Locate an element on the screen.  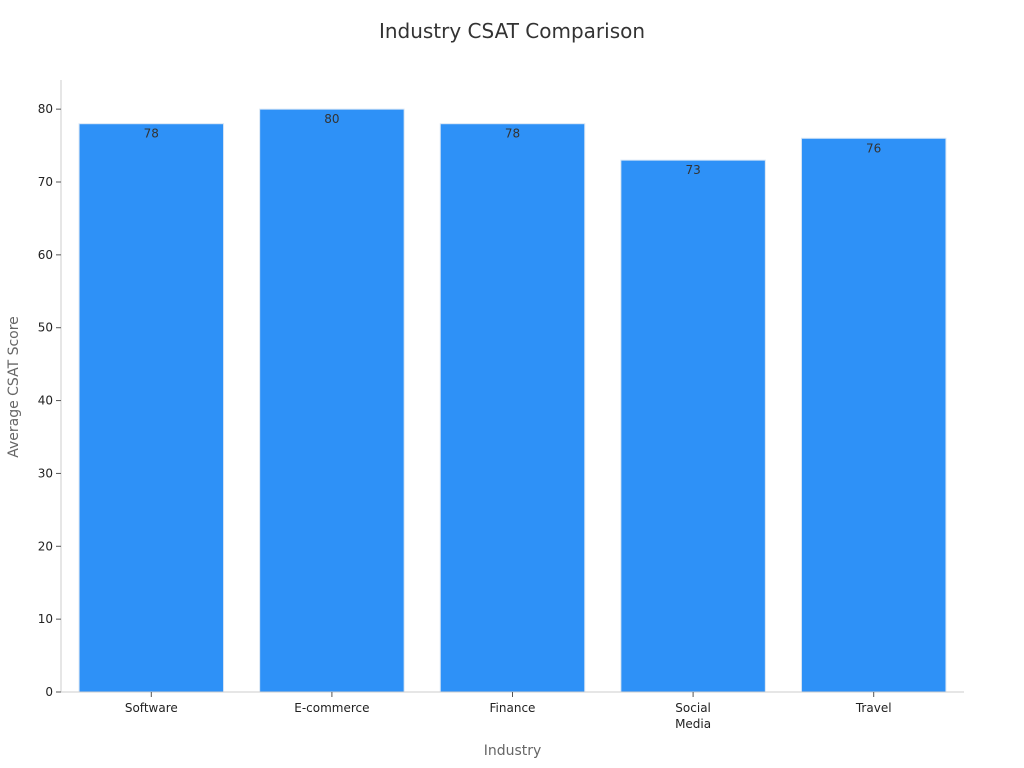
x-tick-label: Travel is located at coordinates (873, 708).